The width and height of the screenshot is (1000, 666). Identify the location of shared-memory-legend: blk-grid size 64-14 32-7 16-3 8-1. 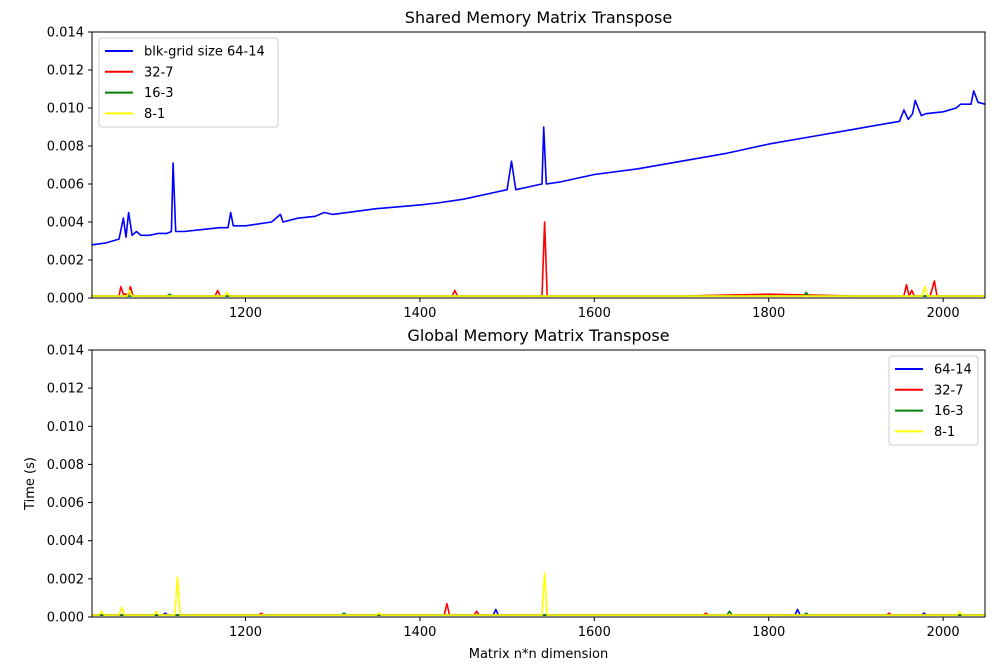
(188, 82).